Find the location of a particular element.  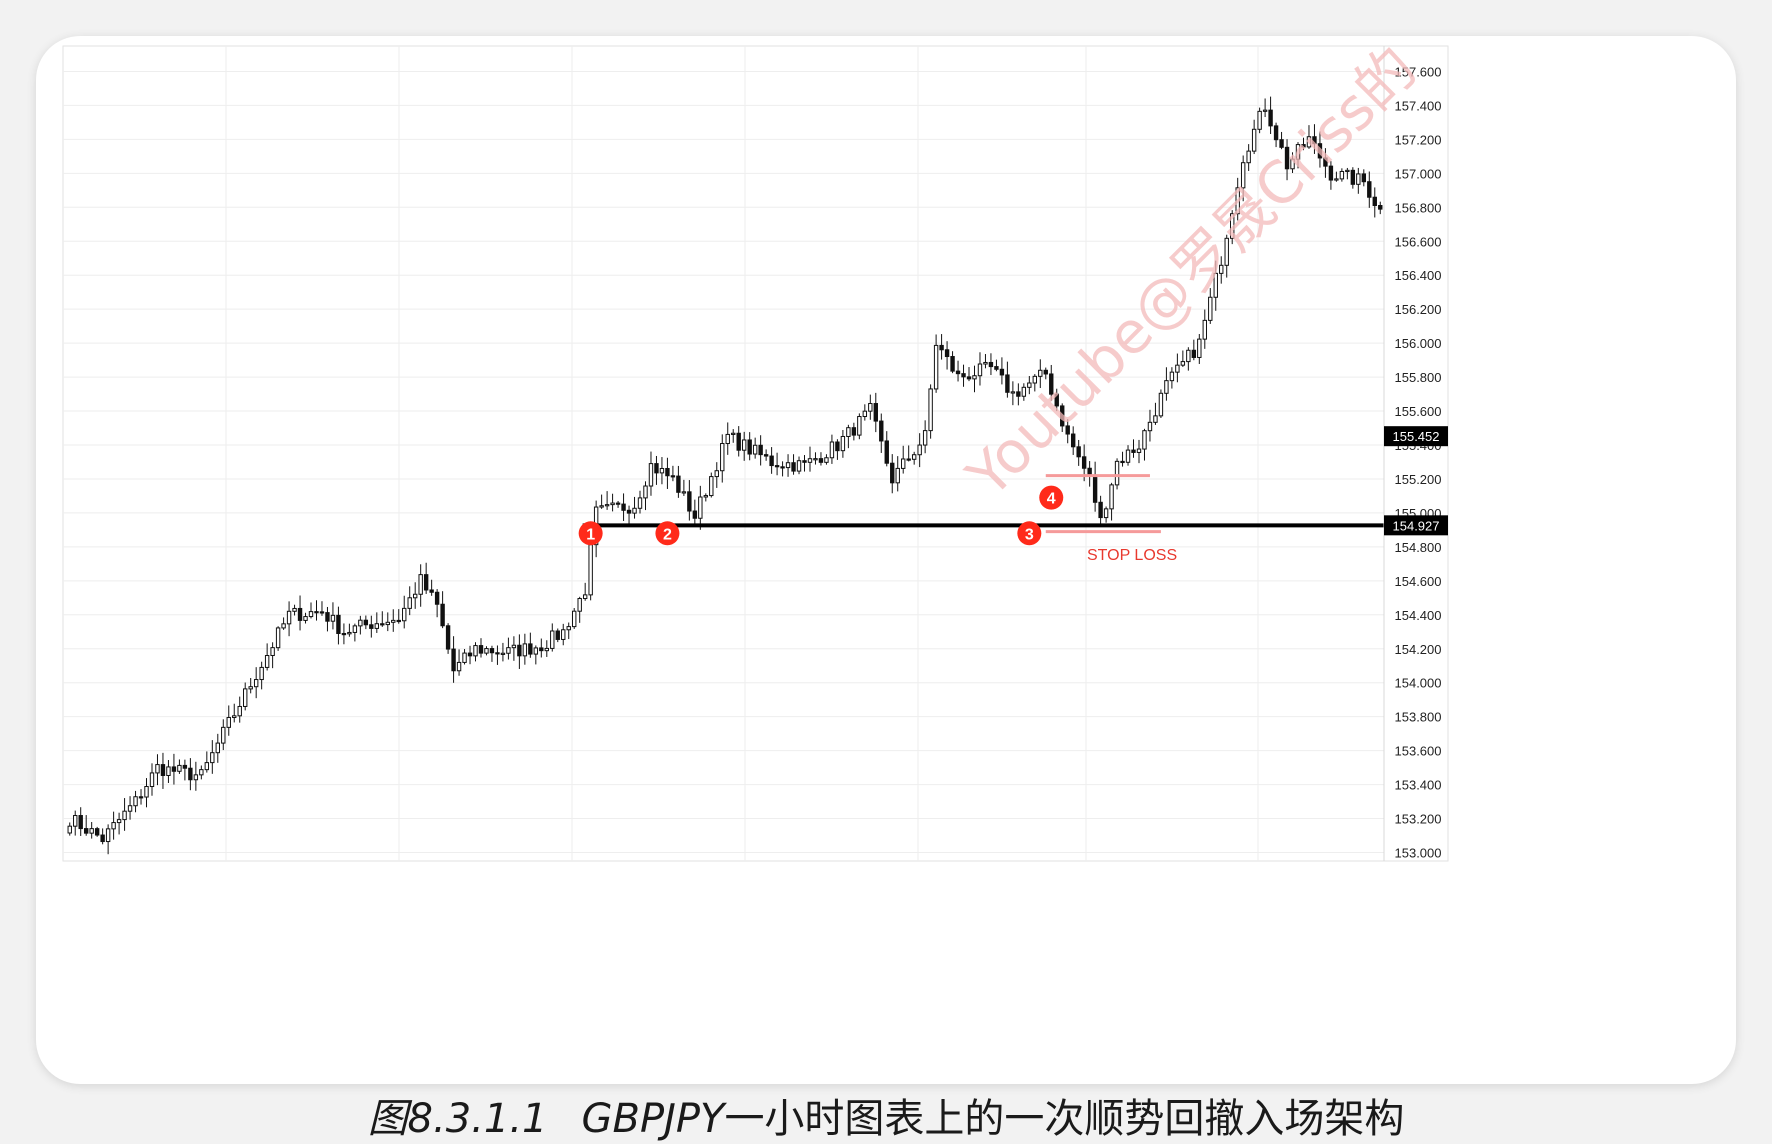

price-tick-label: 154.000 is located at coordinates (1418, 683).